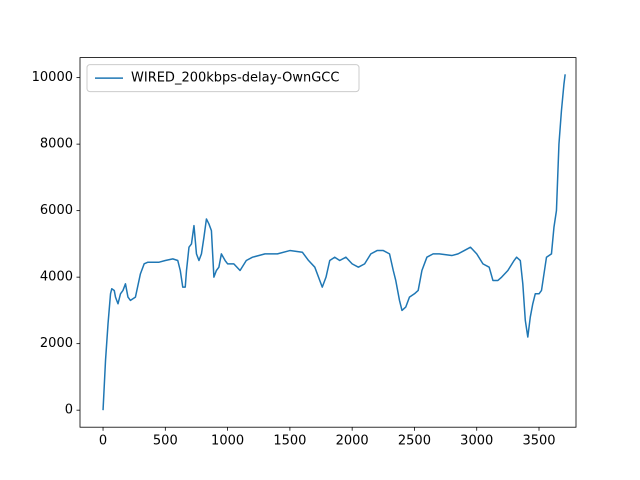  I want to click on x-tick-label: 500, so click(165, 441).